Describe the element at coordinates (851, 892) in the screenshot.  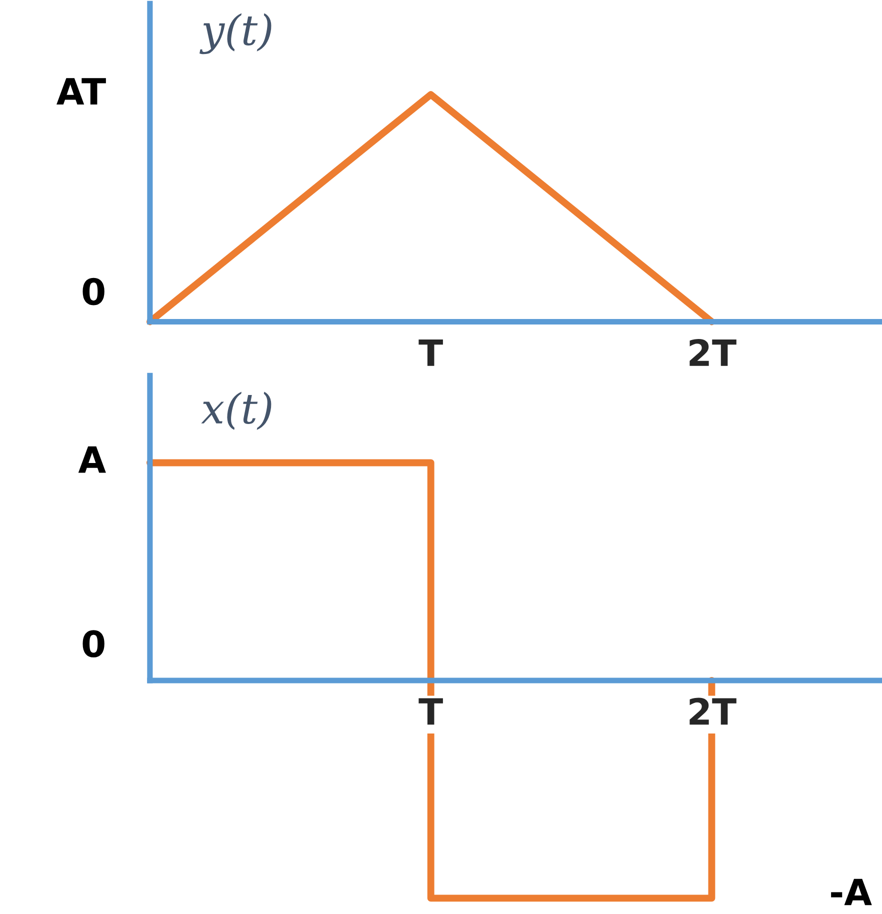
I see `annotation: -A` at that location.